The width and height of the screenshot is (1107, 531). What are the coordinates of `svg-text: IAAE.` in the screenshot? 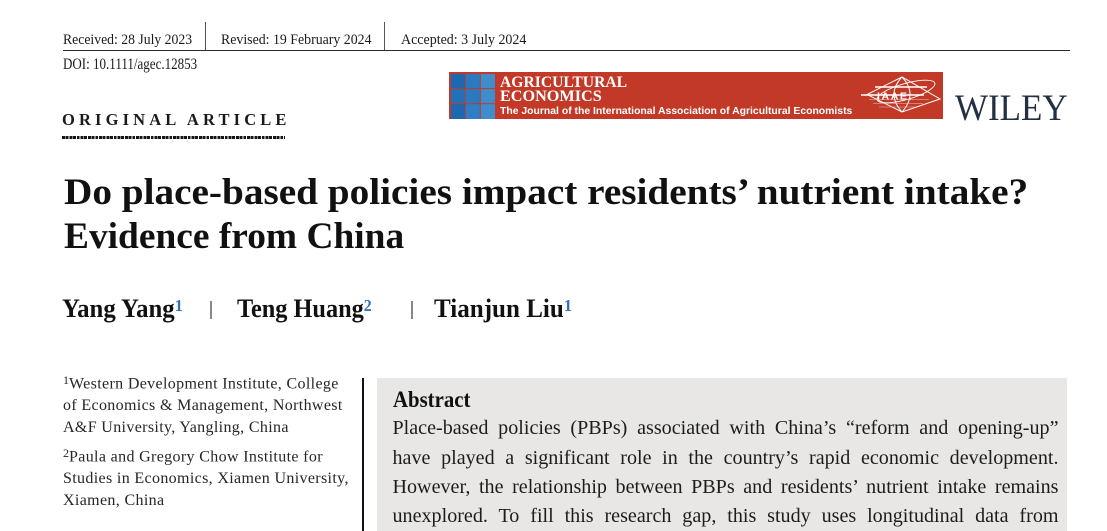 It's located at (895, 97).